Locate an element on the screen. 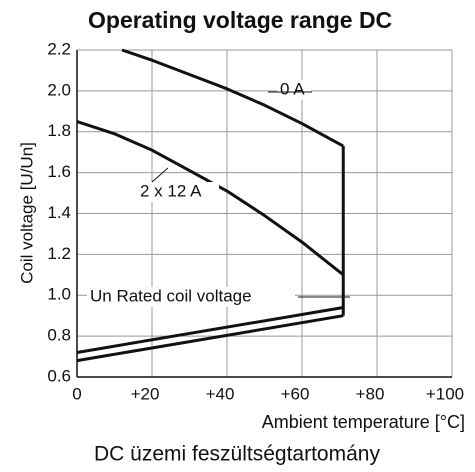  y-tick-label: 1.6 is located at coordinates (59, 171).